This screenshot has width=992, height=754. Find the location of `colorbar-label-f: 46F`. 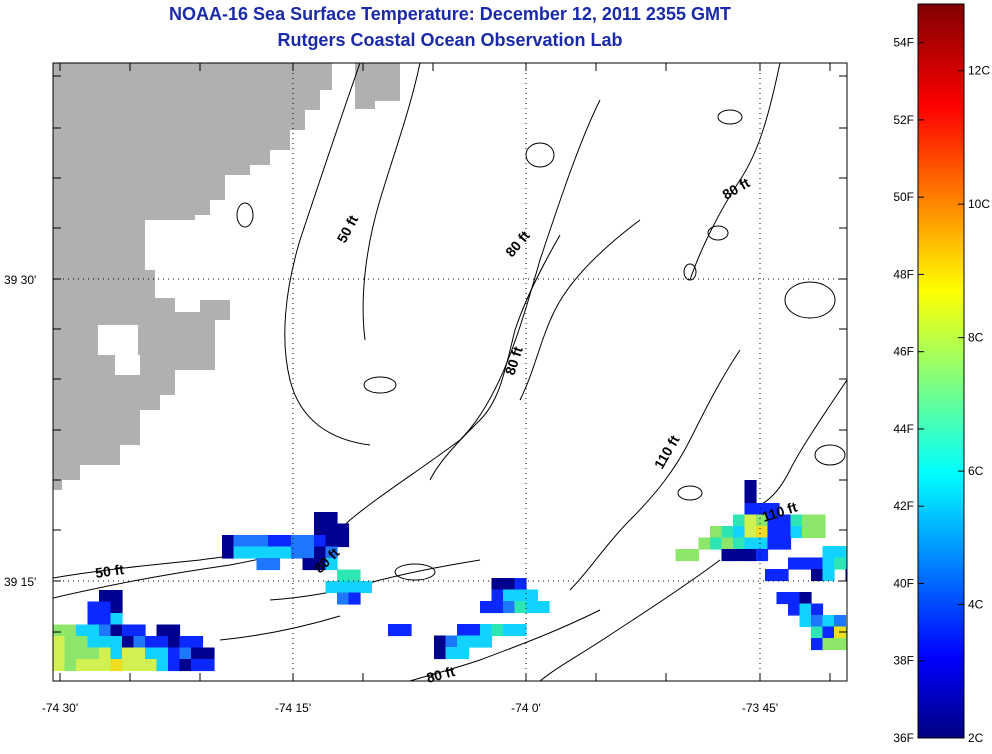

colorbar-label-f: 46F is located at coordinates (903, 352).